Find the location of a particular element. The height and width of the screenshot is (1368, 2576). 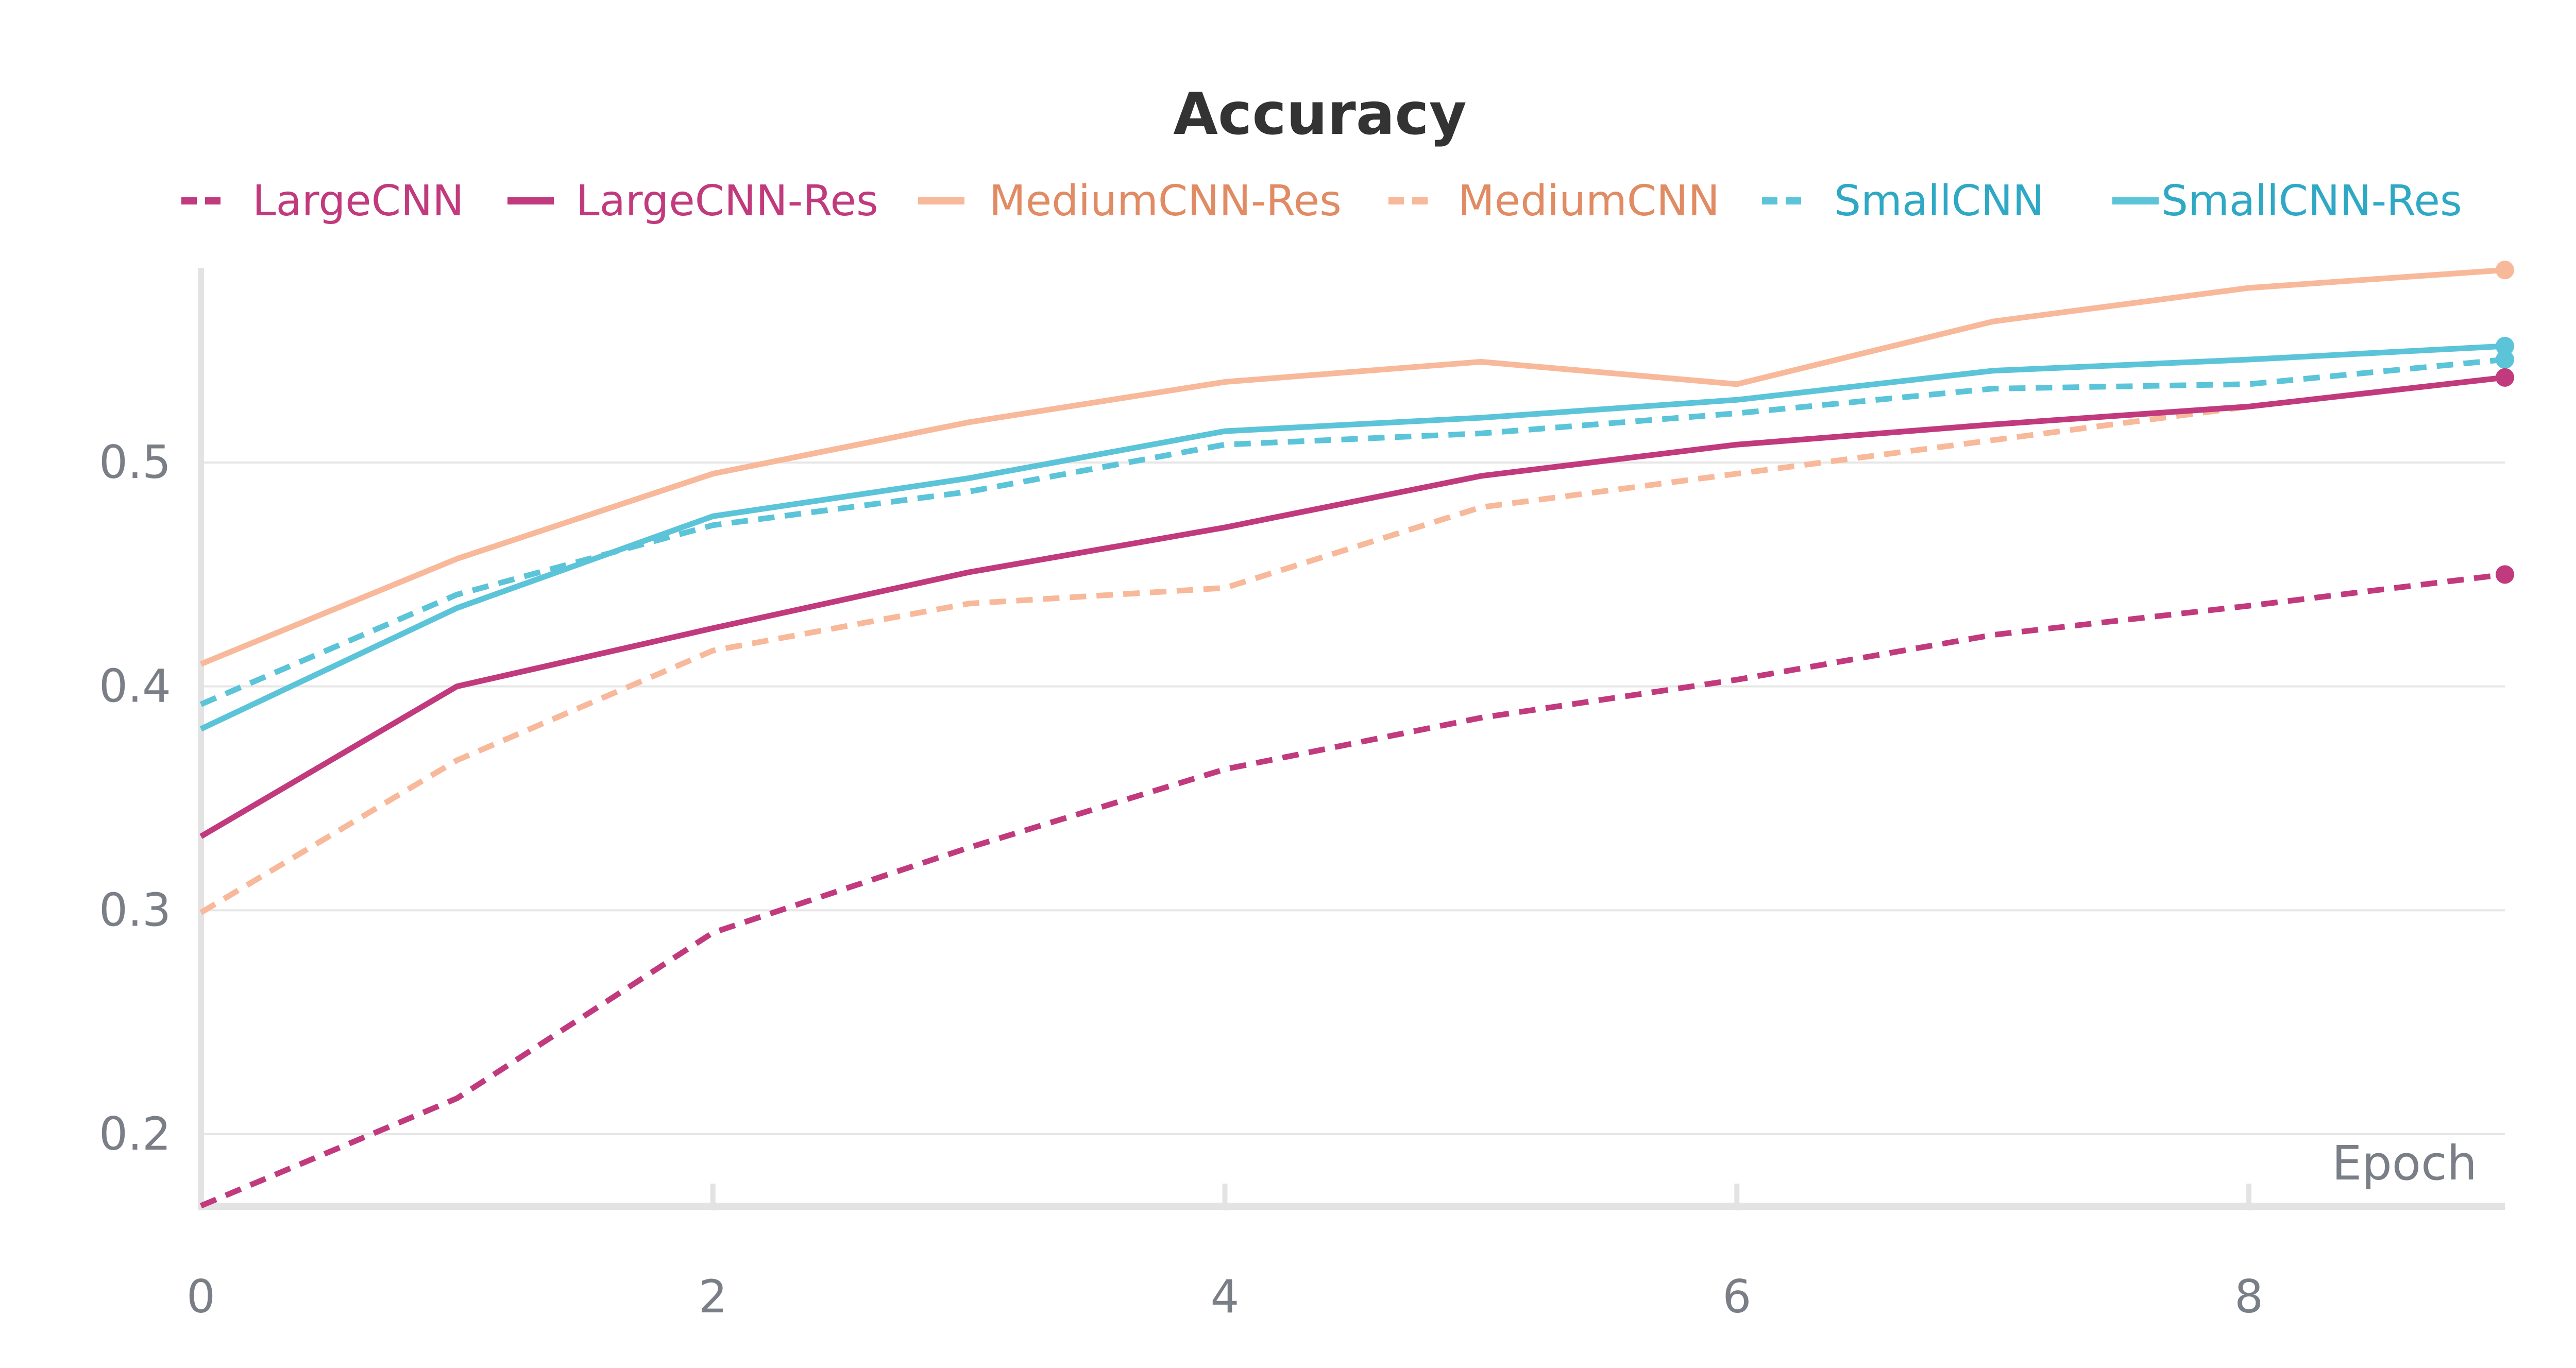

y-tick-label: 0.3 is located at coordinates (135, 909).